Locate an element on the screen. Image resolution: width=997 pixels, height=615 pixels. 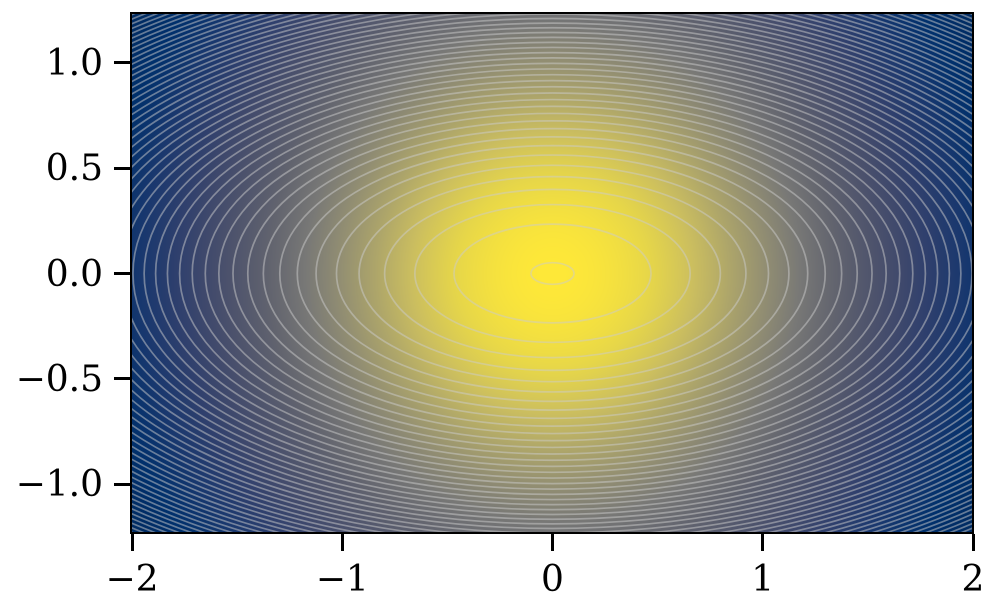
y-tick-label: −1.0 is located at coordinates (59, 485).